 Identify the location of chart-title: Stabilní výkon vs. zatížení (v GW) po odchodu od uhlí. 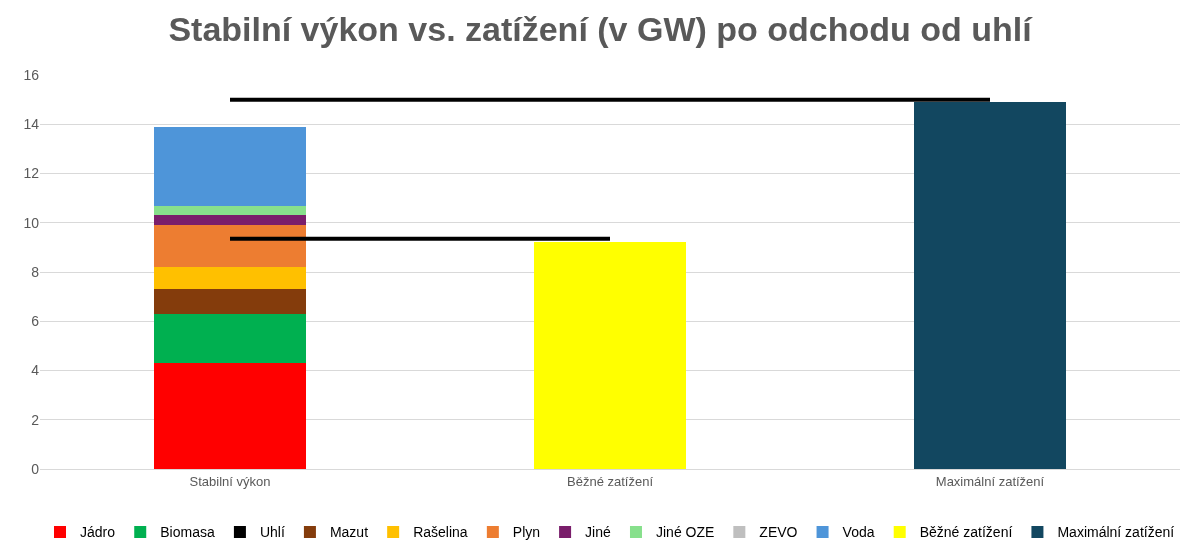
(601, 28).